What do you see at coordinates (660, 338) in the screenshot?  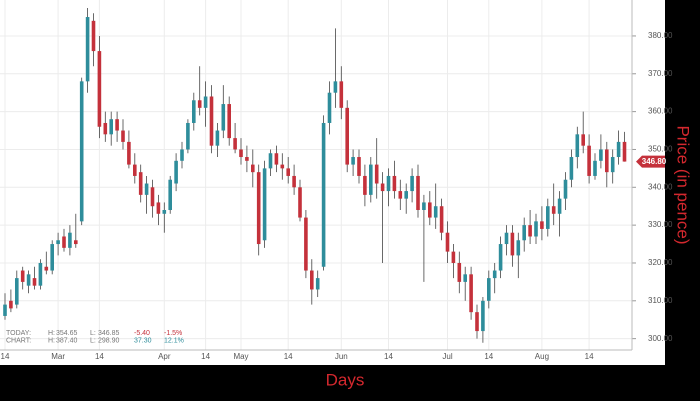 I see `y-tick-label: 300.00` at bounding box center [660, 338].